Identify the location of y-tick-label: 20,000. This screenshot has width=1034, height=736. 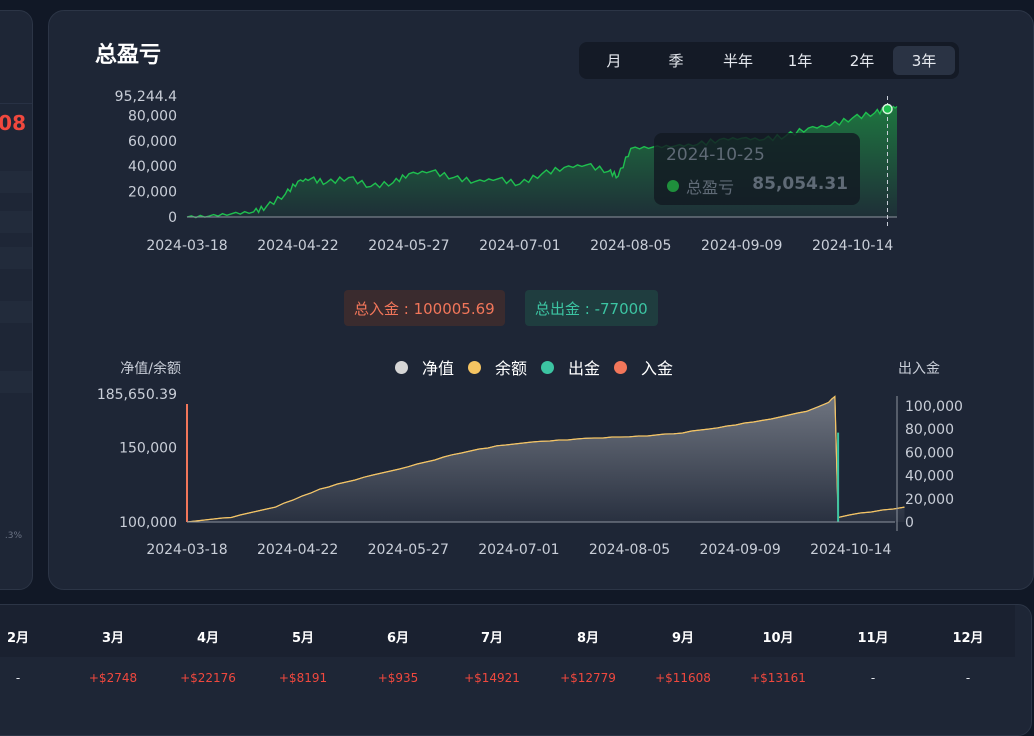
(152, 193).